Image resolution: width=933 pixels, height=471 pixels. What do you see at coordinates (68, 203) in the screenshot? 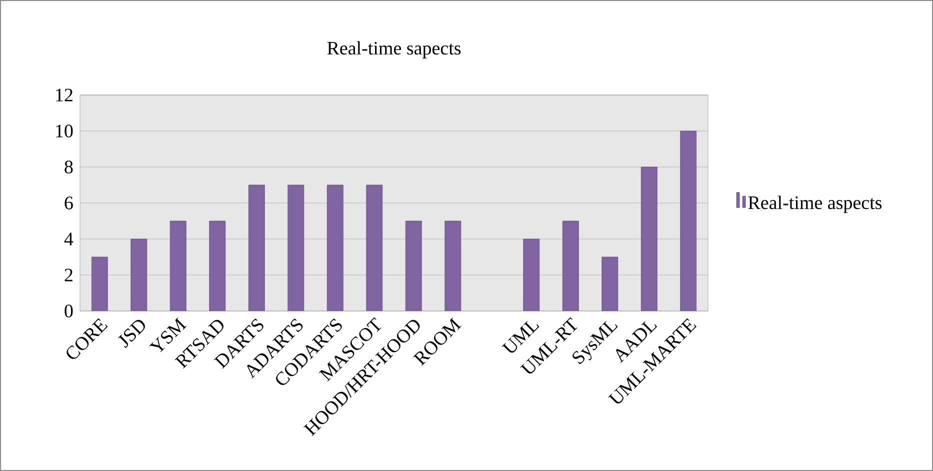
I see `y-tick-label: 6` at bounding box center [68, 203].